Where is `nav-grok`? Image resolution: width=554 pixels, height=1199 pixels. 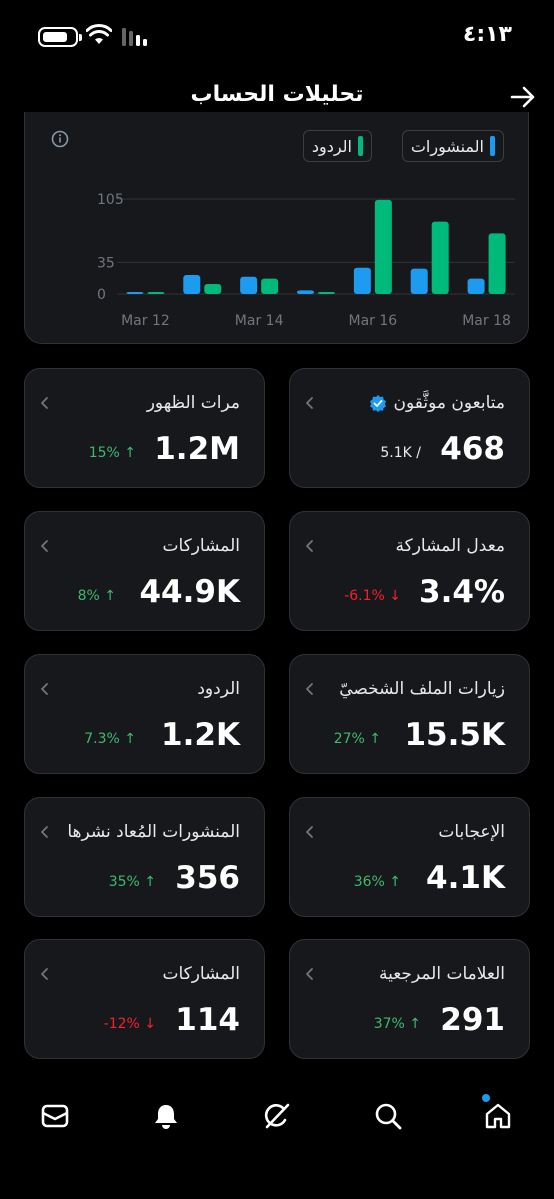
nav-grok is located at coordinates (277, 1116).